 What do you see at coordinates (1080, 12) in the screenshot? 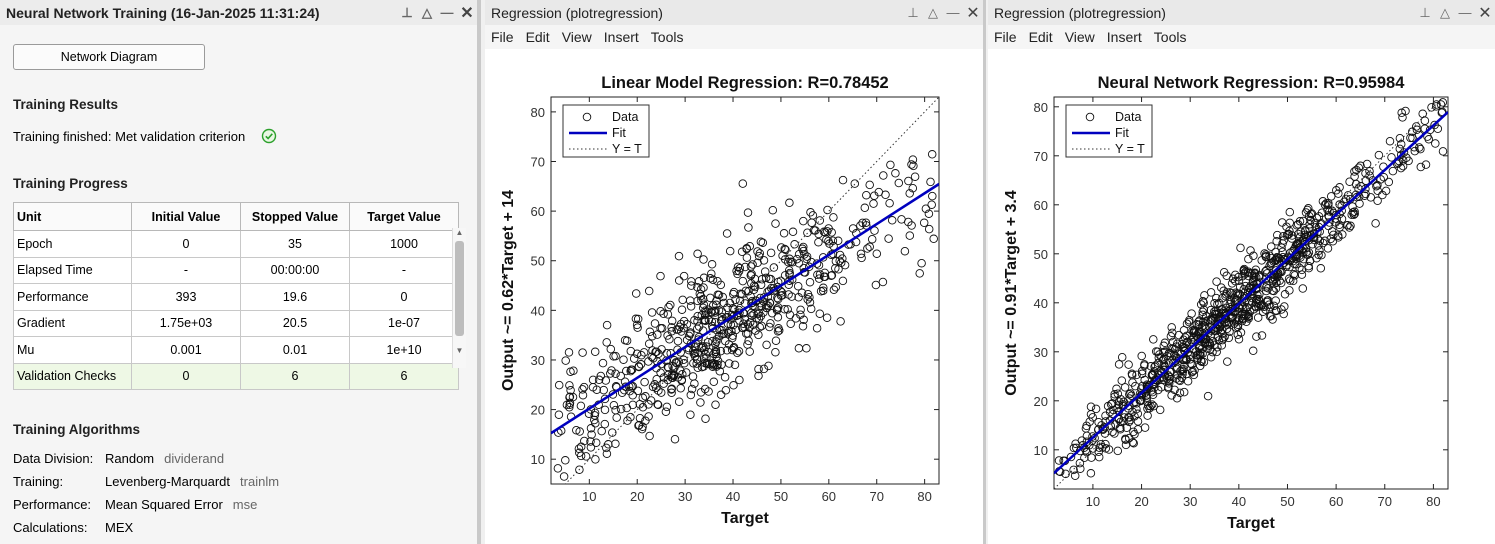
I see `regression-window-title: Regression (plotregression)` at bounding box center [1080, 12].